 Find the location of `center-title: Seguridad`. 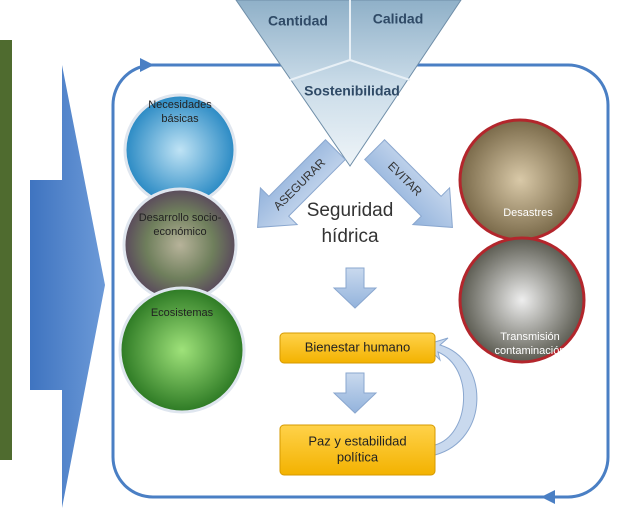

center-title: Seguridad is located at coordinates (350, 210).